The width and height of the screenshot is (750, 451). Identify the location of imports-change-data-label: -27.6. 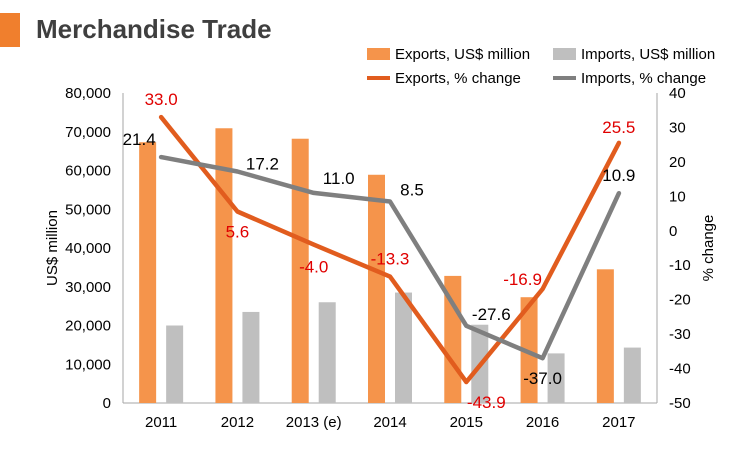
(491, 314).